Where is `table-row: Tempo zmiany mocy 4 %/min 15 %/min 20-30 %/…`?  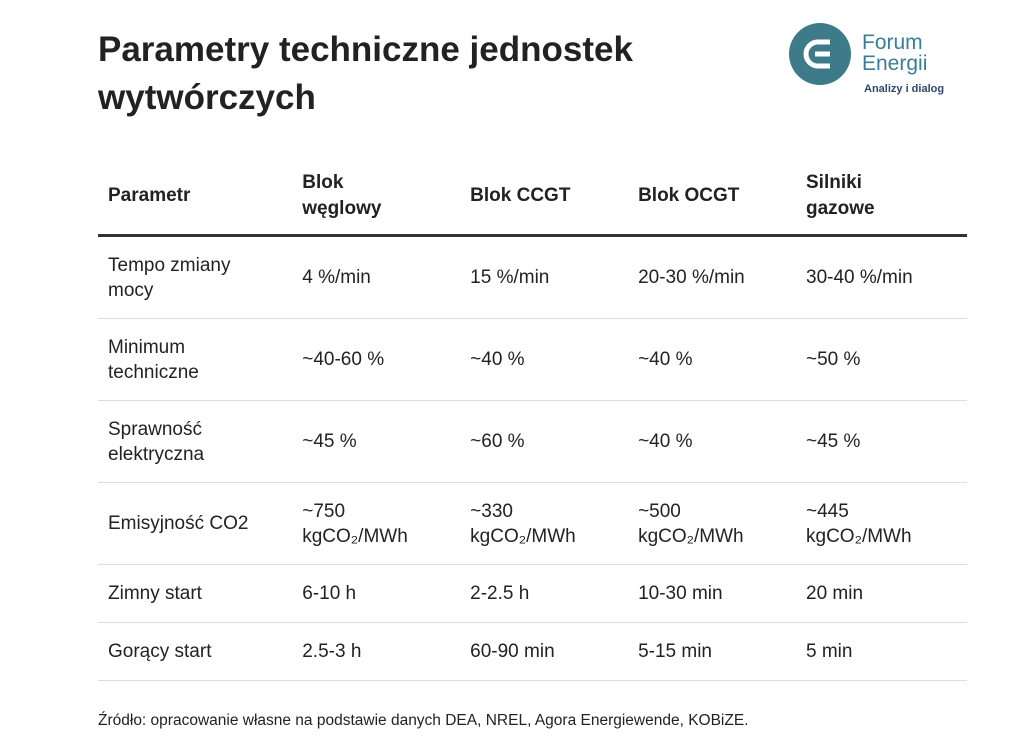
table-row: Tempo zmiany mocy 4 %/min 15 %/min 20-30 %/… is located at coordinates (532, 277).